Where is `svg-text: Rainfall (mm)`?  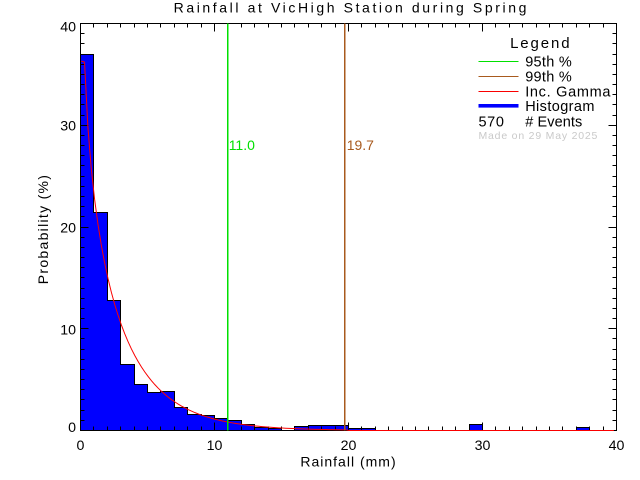
svg-text: Rainfall (mm) is located at coordinates (348, 462).